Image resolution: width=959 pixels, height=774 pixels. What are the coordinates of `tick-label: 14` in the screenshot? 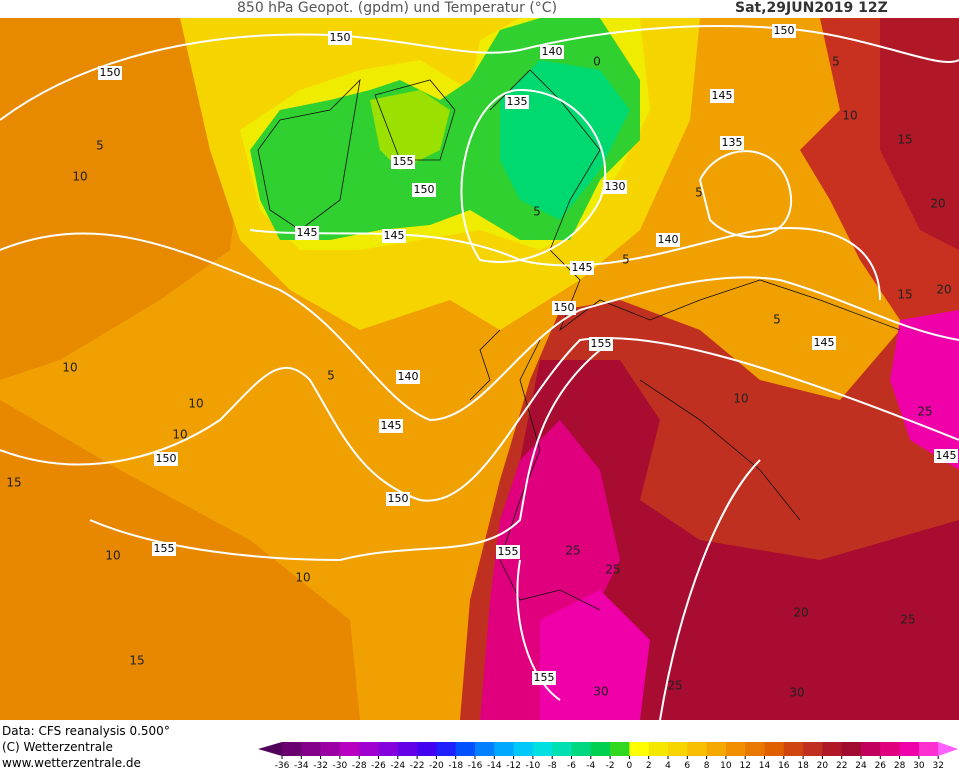 It's located at (765, 765).